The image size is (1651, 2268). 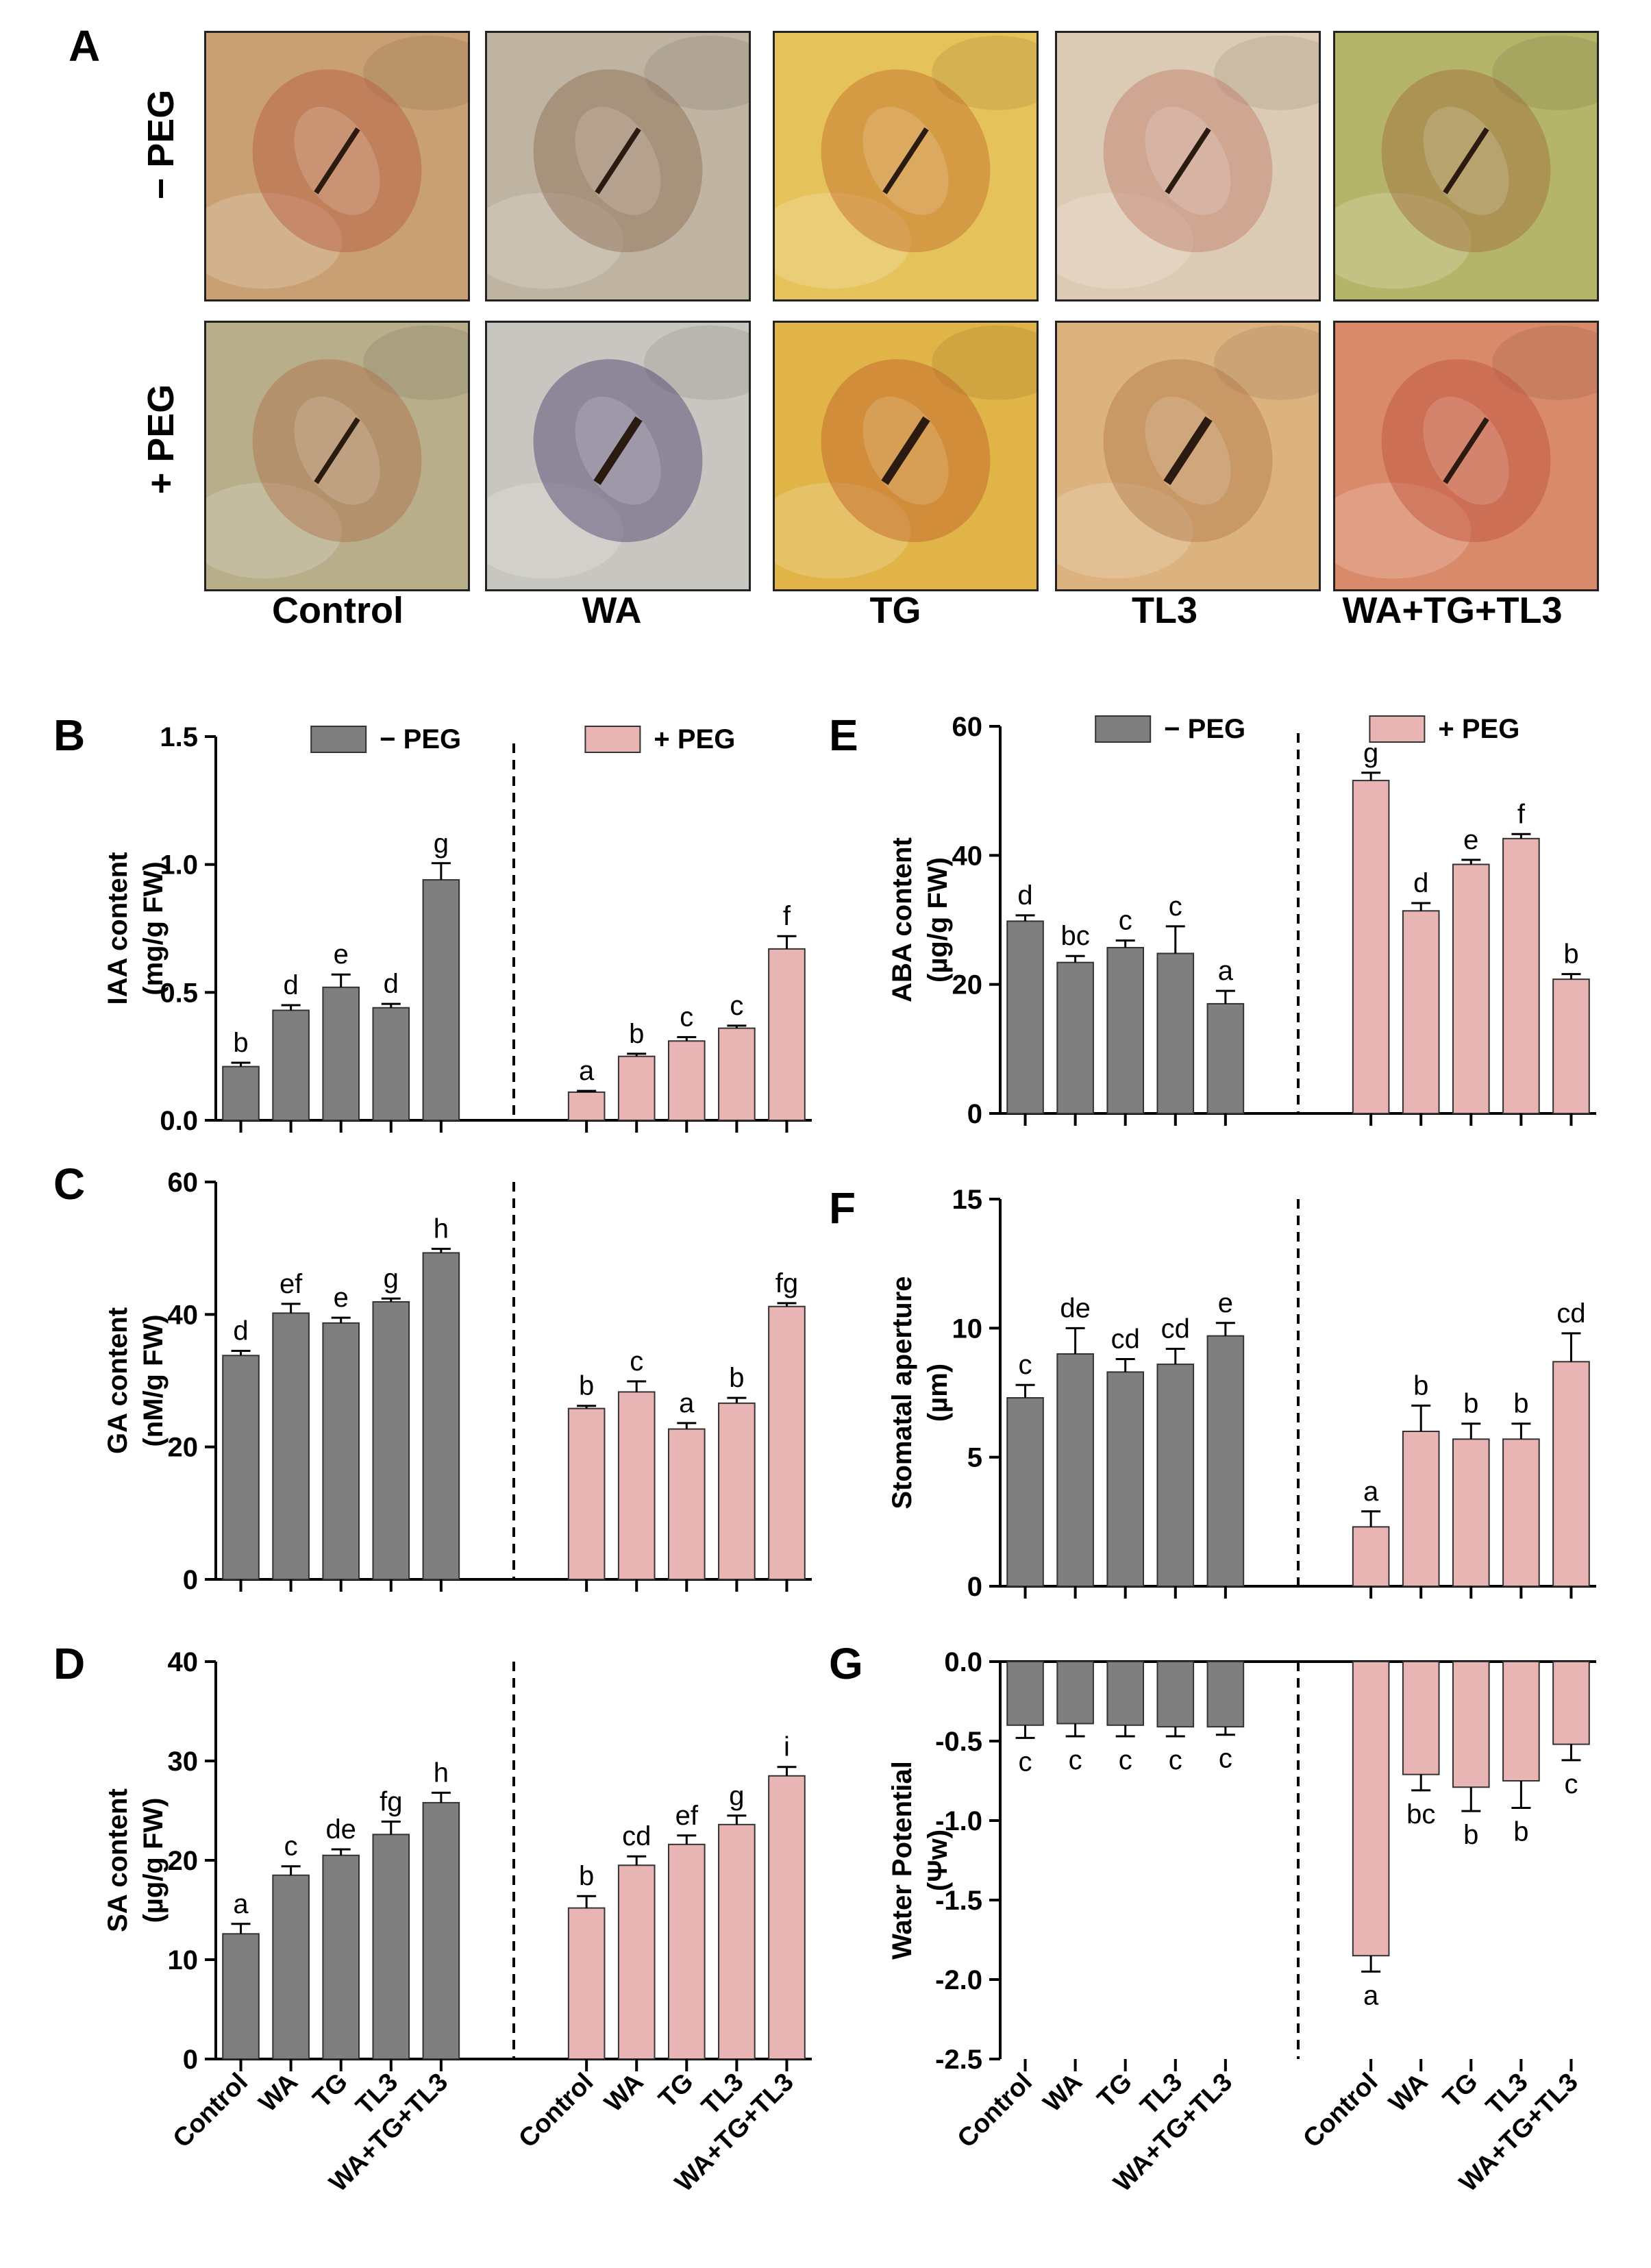 What do you see at coordinates (618, 166) in the screenshot?
I see `micrograph-minus-peg-wa` at bounding box center [618, 166].